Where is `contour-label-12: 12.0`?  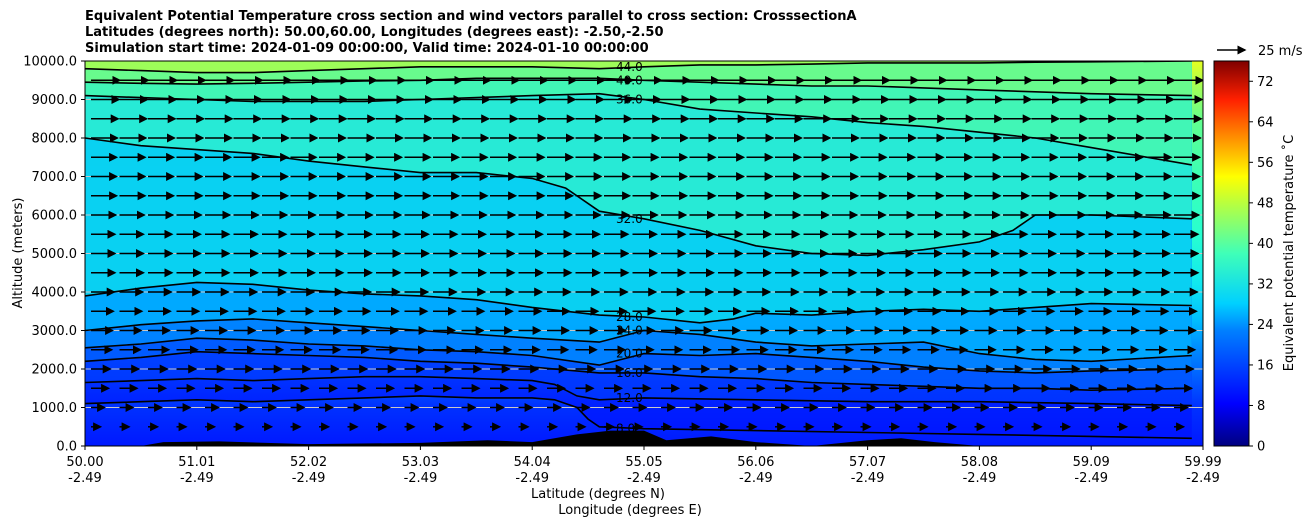
contour-label-12: 12.0 is located at coordinates (629, 398).